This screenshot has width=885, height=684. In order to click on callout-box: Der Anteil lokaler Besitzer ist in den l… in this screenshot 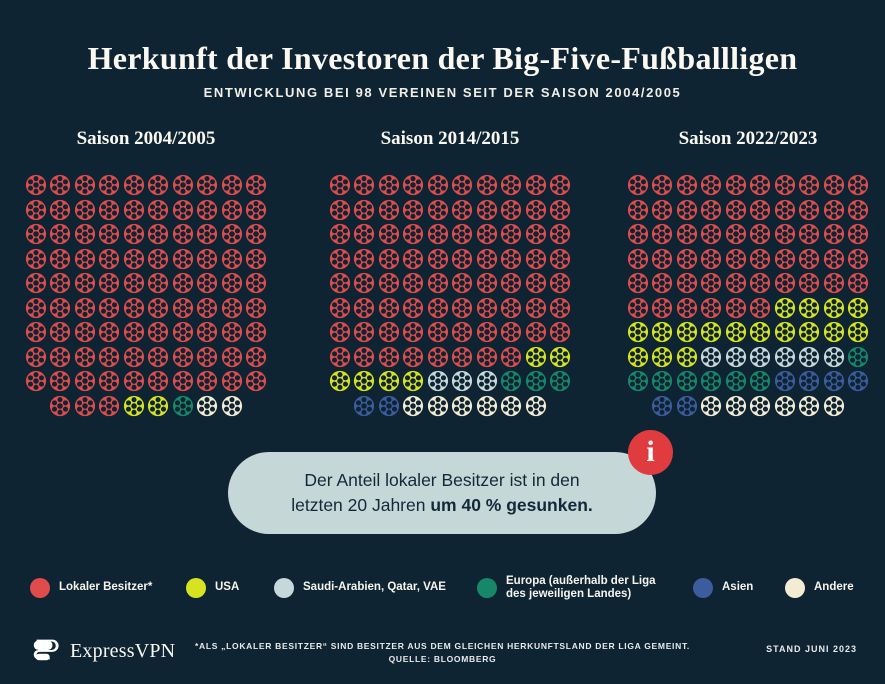, I will do `click(442, 493)`.